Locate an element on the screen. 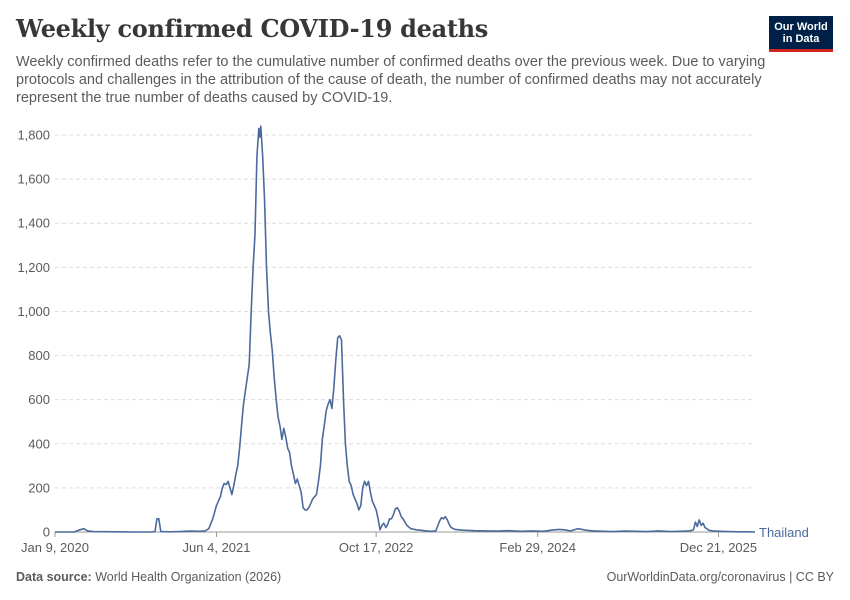 The width and height of the screenshot is (850, 600). y-tick-label: 200 is located at coordinates (39, 487).